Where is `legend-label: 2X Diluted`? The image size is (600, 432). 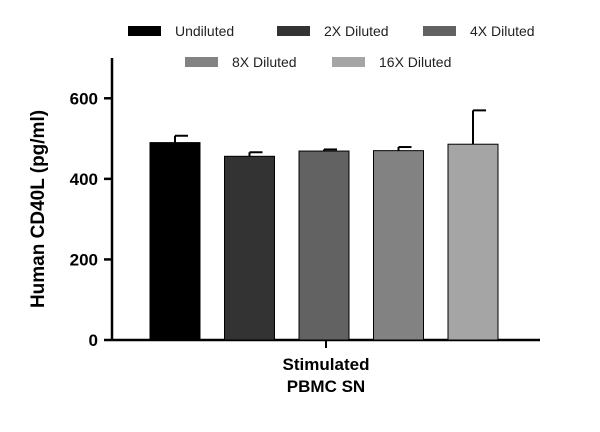
legend-label: 2X Diluted is located at coordinates (356, 31).